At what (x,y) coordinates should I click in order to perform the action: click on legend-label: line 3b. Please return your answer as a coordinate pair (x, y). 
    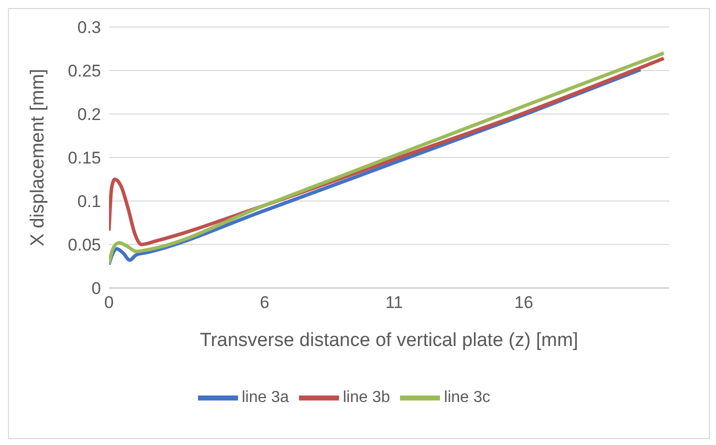
    Looking at the image, I should click on (366, 397).